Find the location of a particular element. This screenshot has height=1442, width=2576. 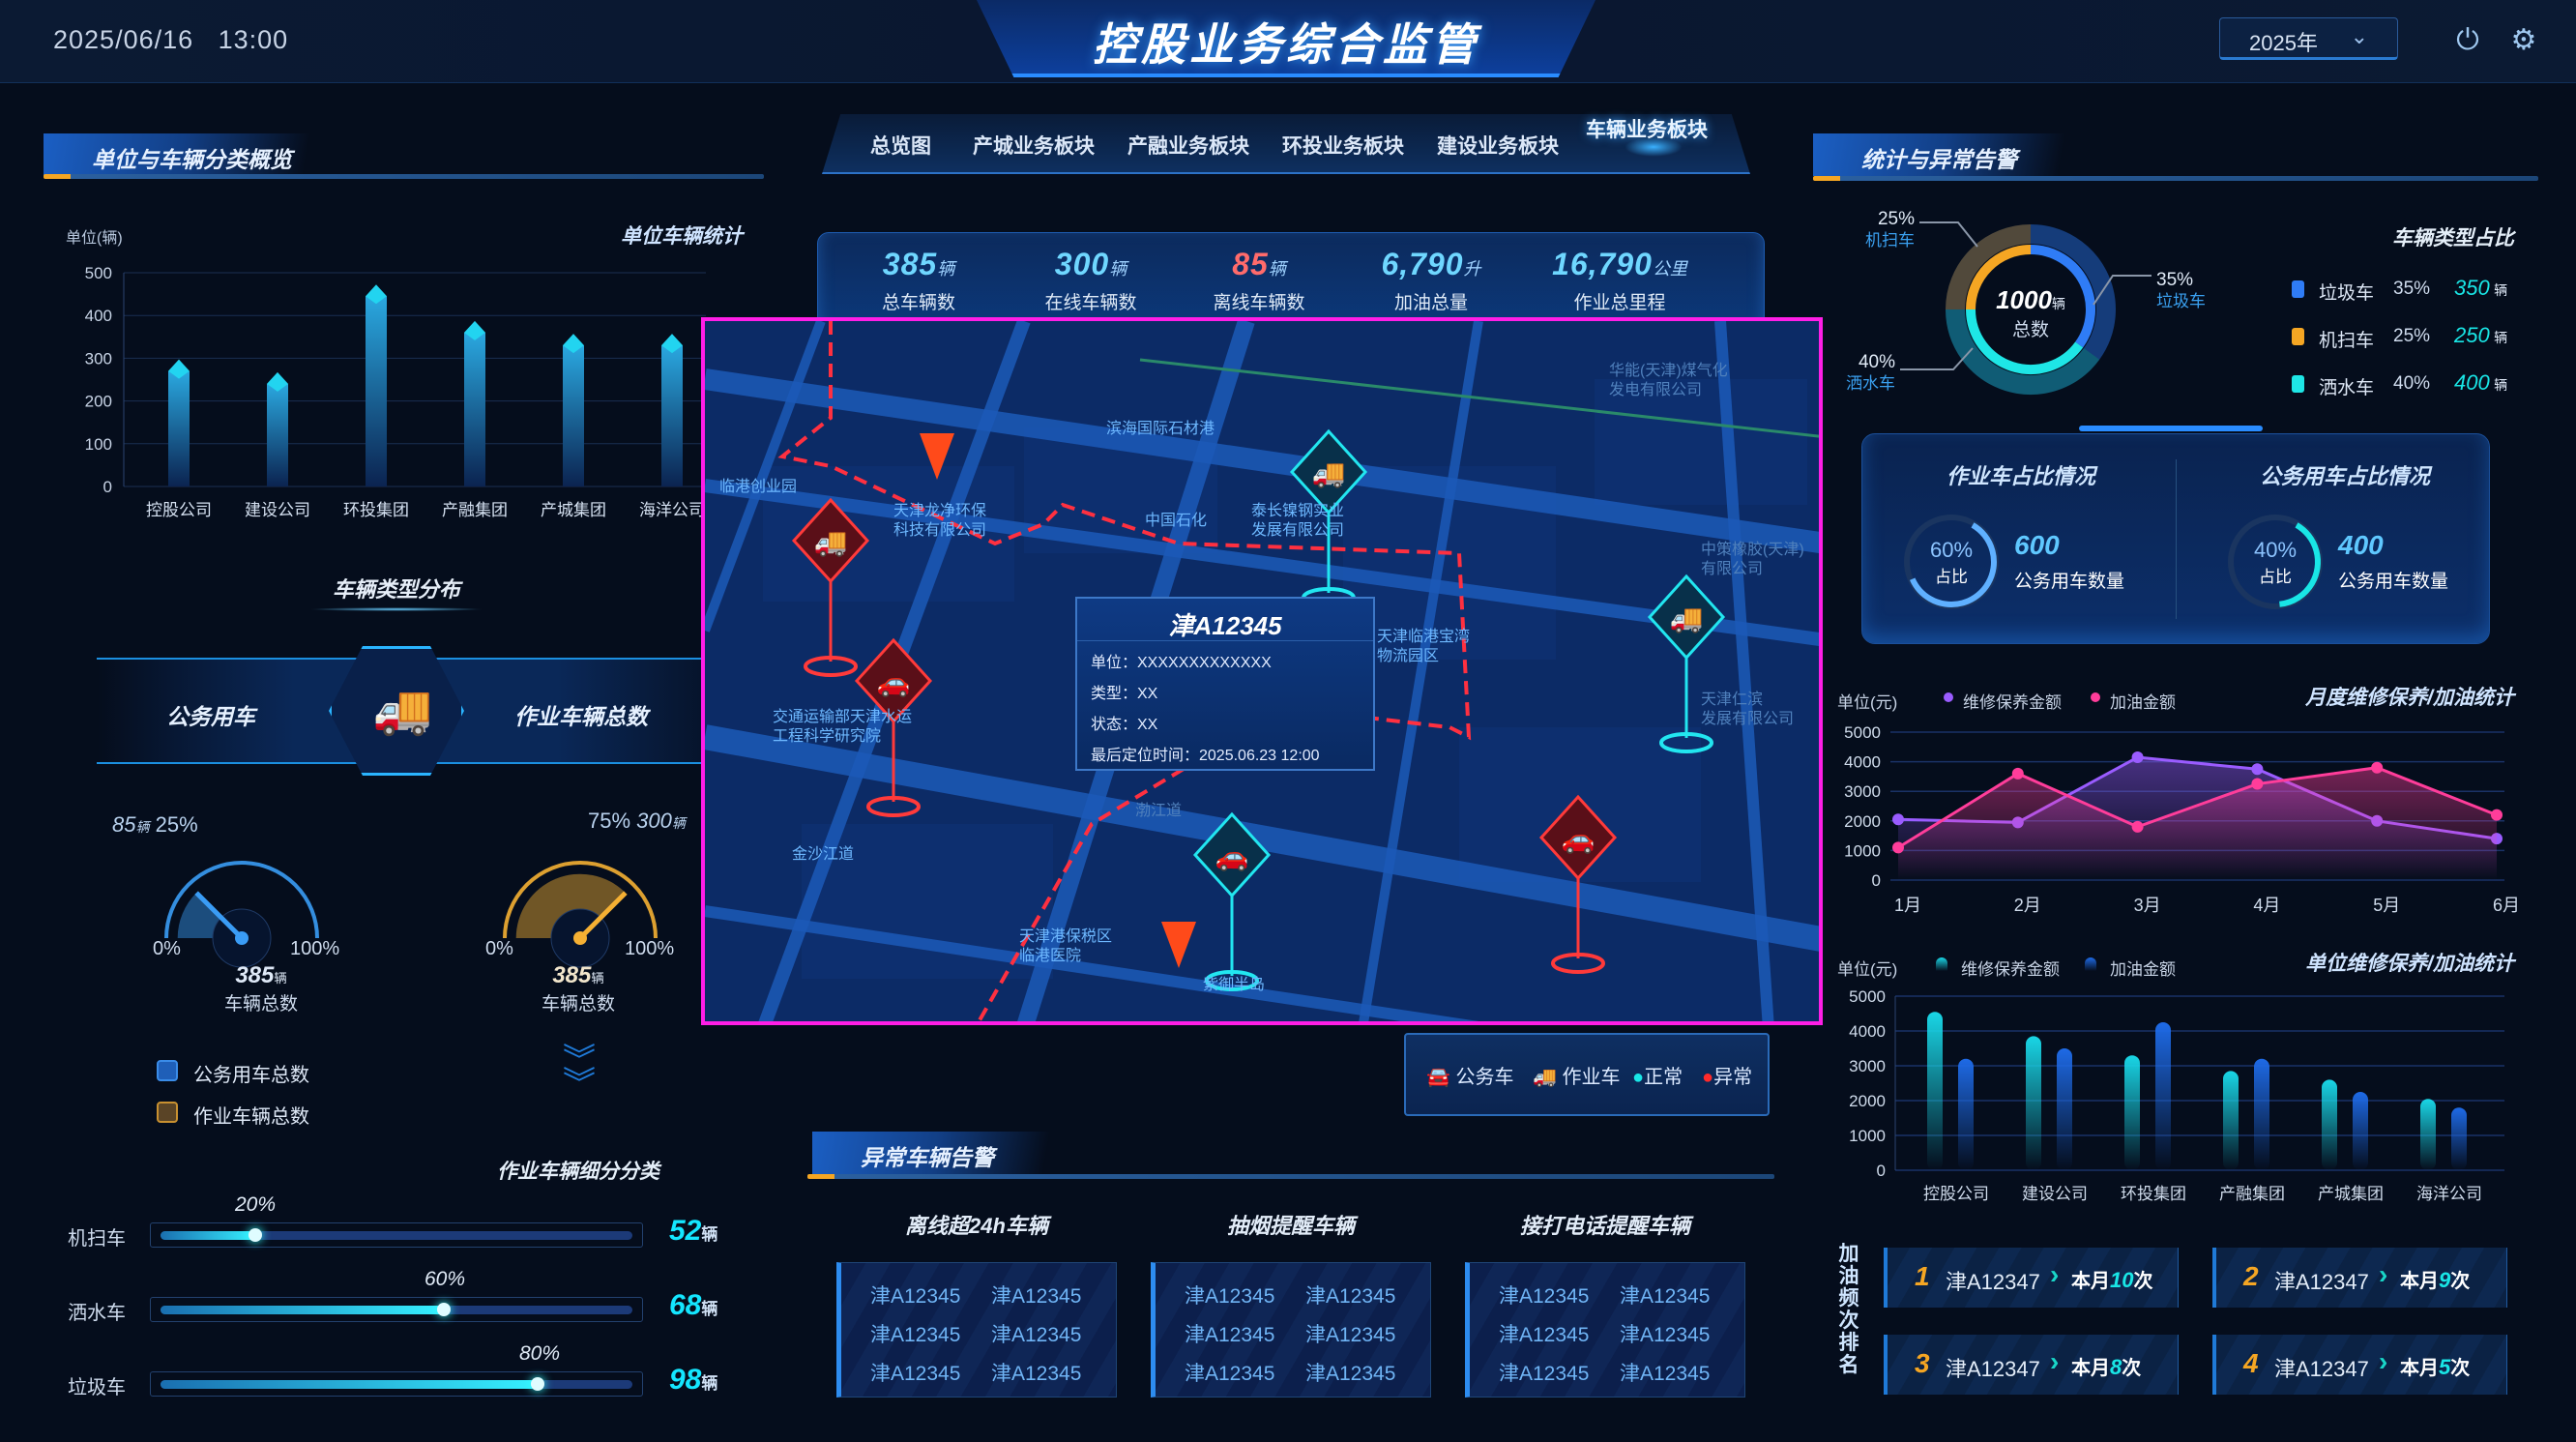

stat-label: 作业总里程 is located at coordinates (1619, 303).